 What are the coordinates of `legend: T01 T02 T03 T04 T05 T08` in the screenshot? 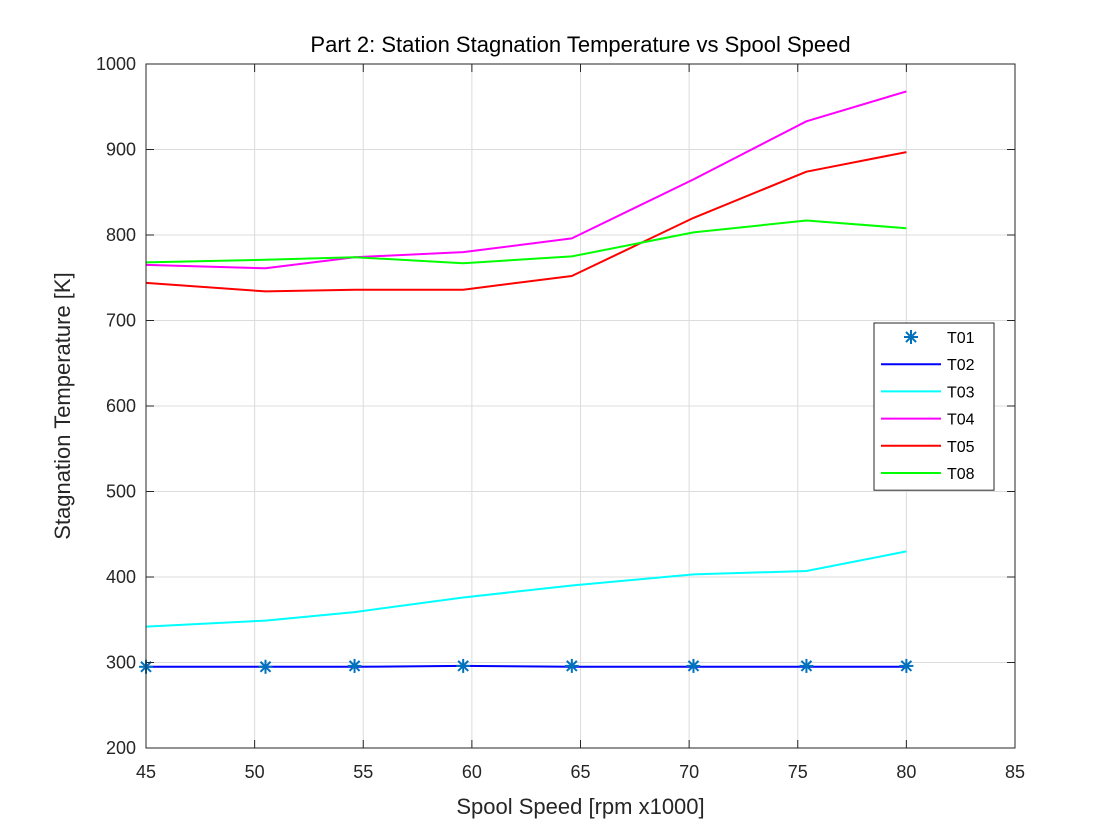 It's located at (934, 406).